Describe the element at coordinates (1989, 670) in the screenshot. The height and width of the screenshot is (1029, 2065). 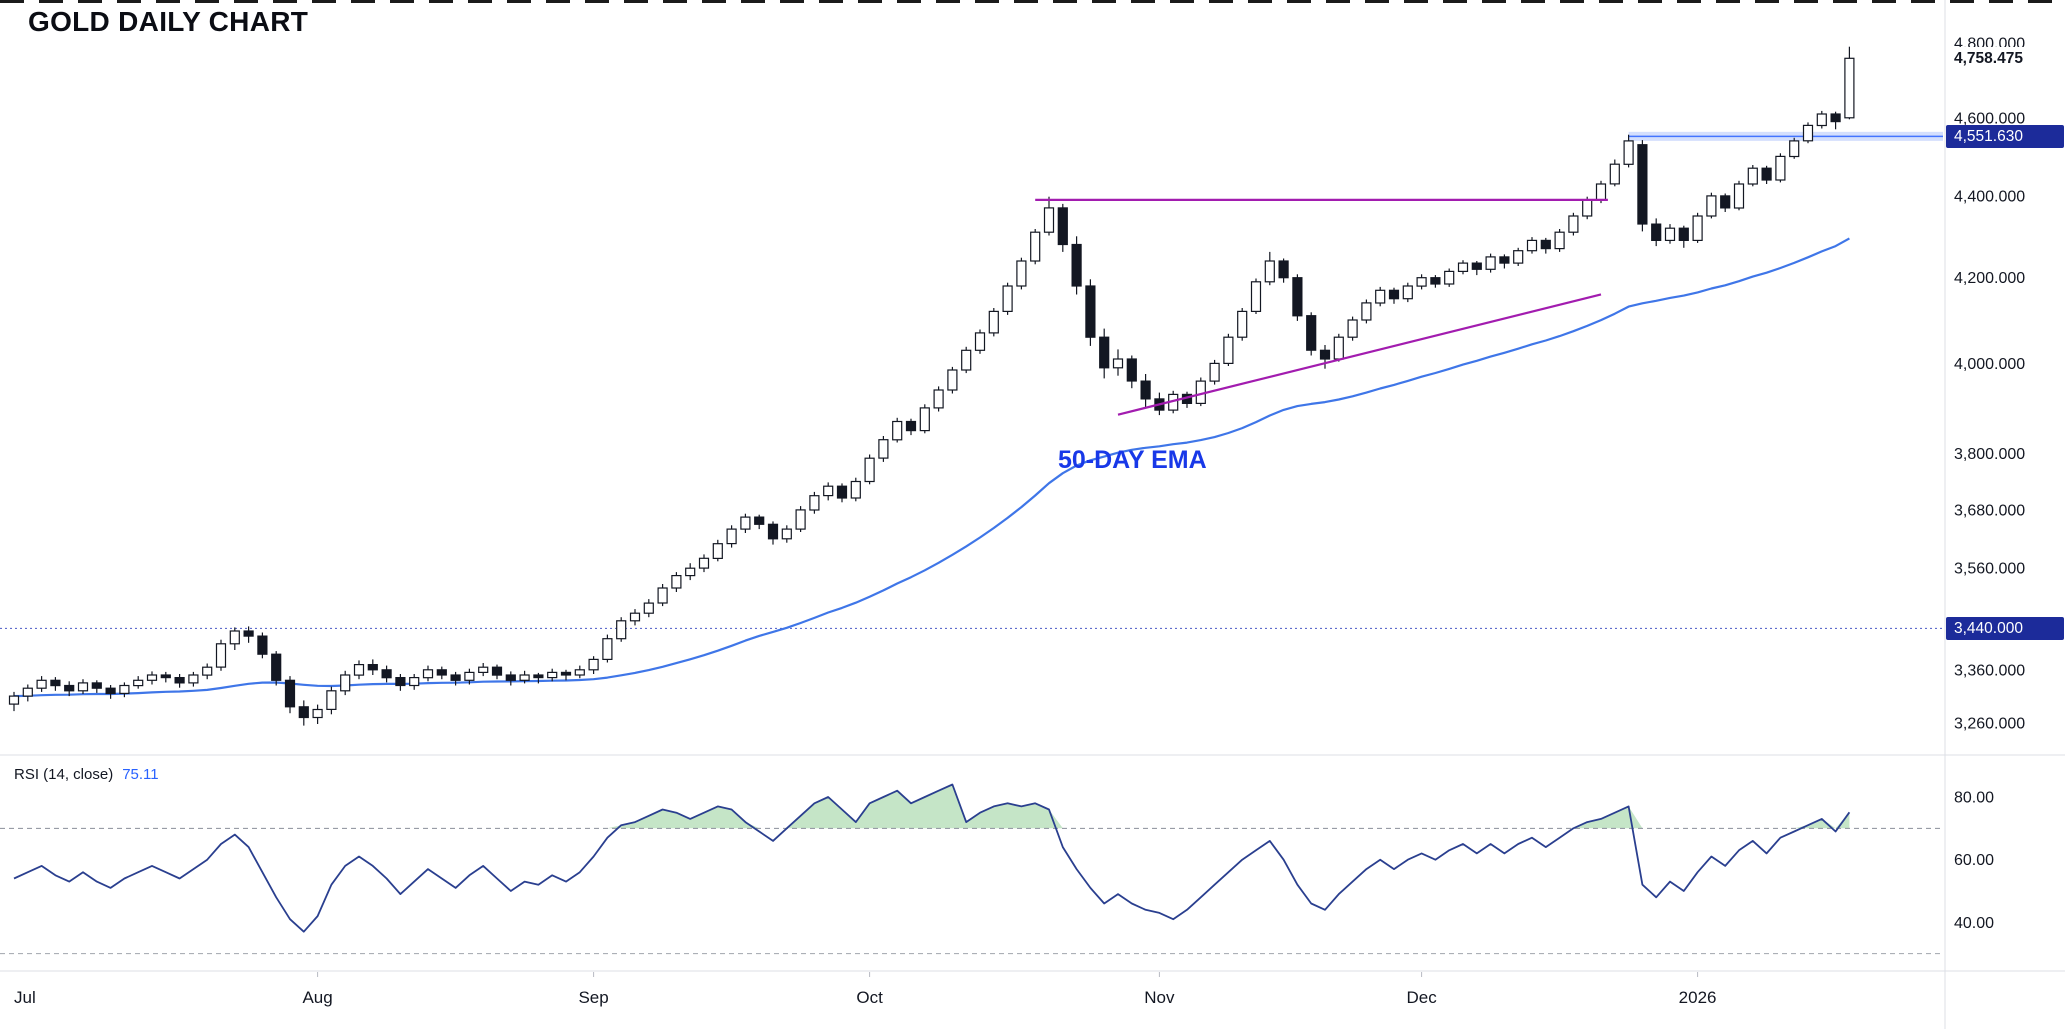
I see `price-tick-label: 3,360.000` at that location.